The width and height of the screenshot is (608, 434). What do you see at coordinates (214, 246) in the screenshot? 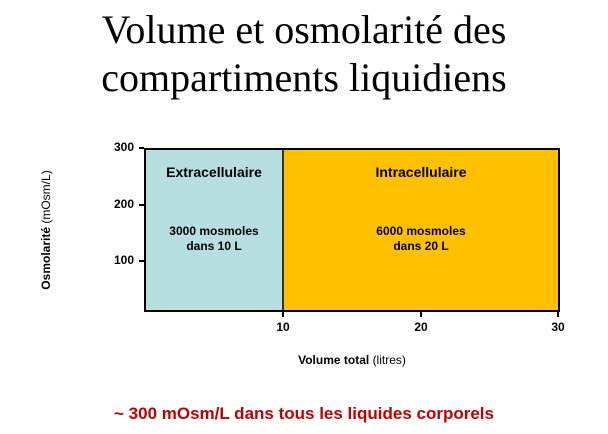
I see `extracellular-volume: dans 10 L` at bounding box center [214, 246].